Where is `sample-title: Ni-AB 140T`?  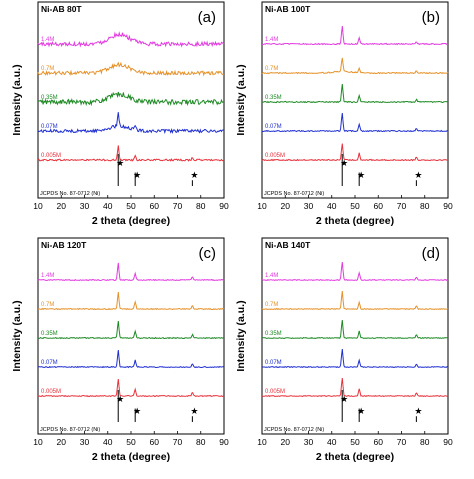
sample-title: Ni-AB 140T is located at coordinates (288, 245).